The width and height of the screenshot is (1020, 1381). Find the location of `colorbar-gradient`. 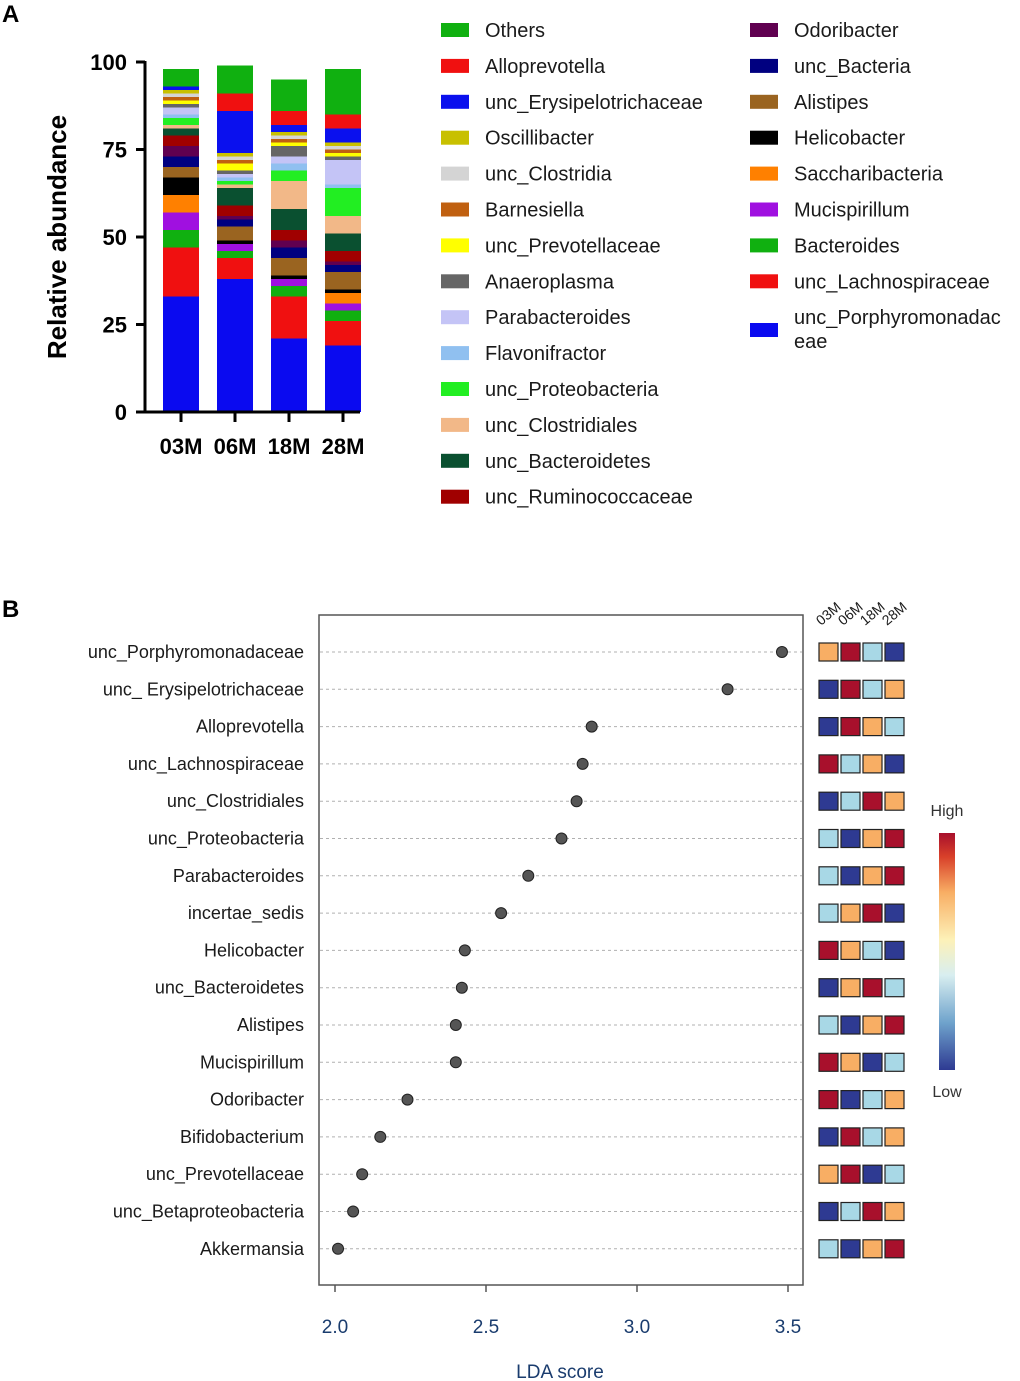

colorbar-gradient is located at coordinates (947, 951).